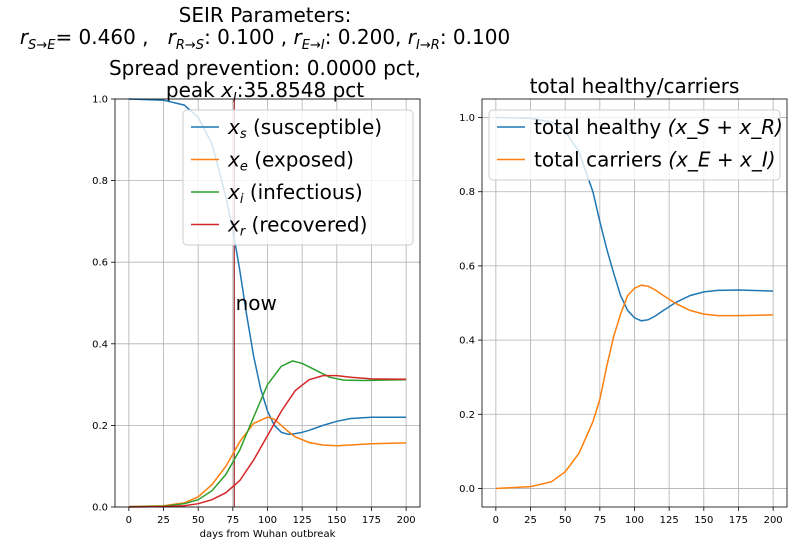 This screenshot has width=793, height=545. I want to click on legend-label: xi (infectious), so click(295, 193).